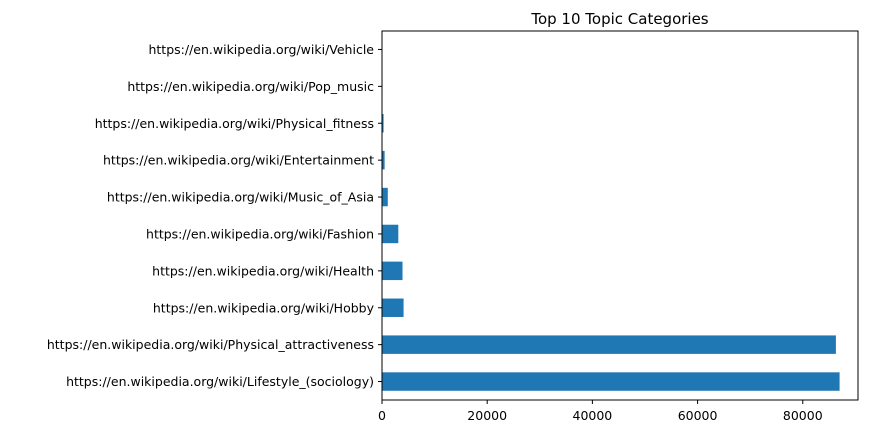  What do you see at coordinates (263, 270) in the screenshot?
I see `y-tick-label: https://en.wikipedia.org/wiki/Health` at bounding box center [263, 270].